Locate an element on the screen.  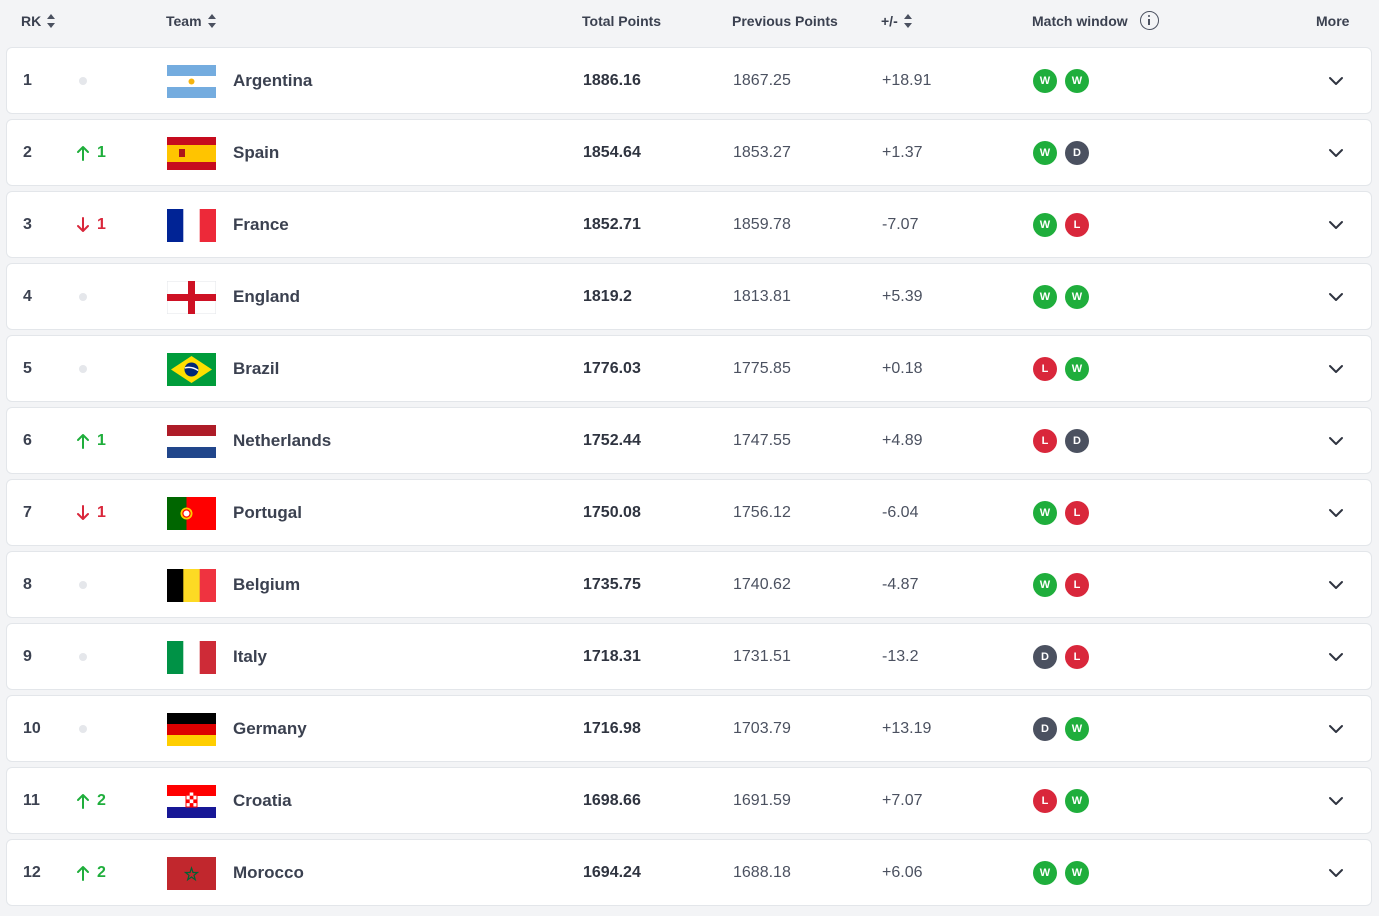
previous-points-value: 1691.59 is located at coordinates (762, 800).